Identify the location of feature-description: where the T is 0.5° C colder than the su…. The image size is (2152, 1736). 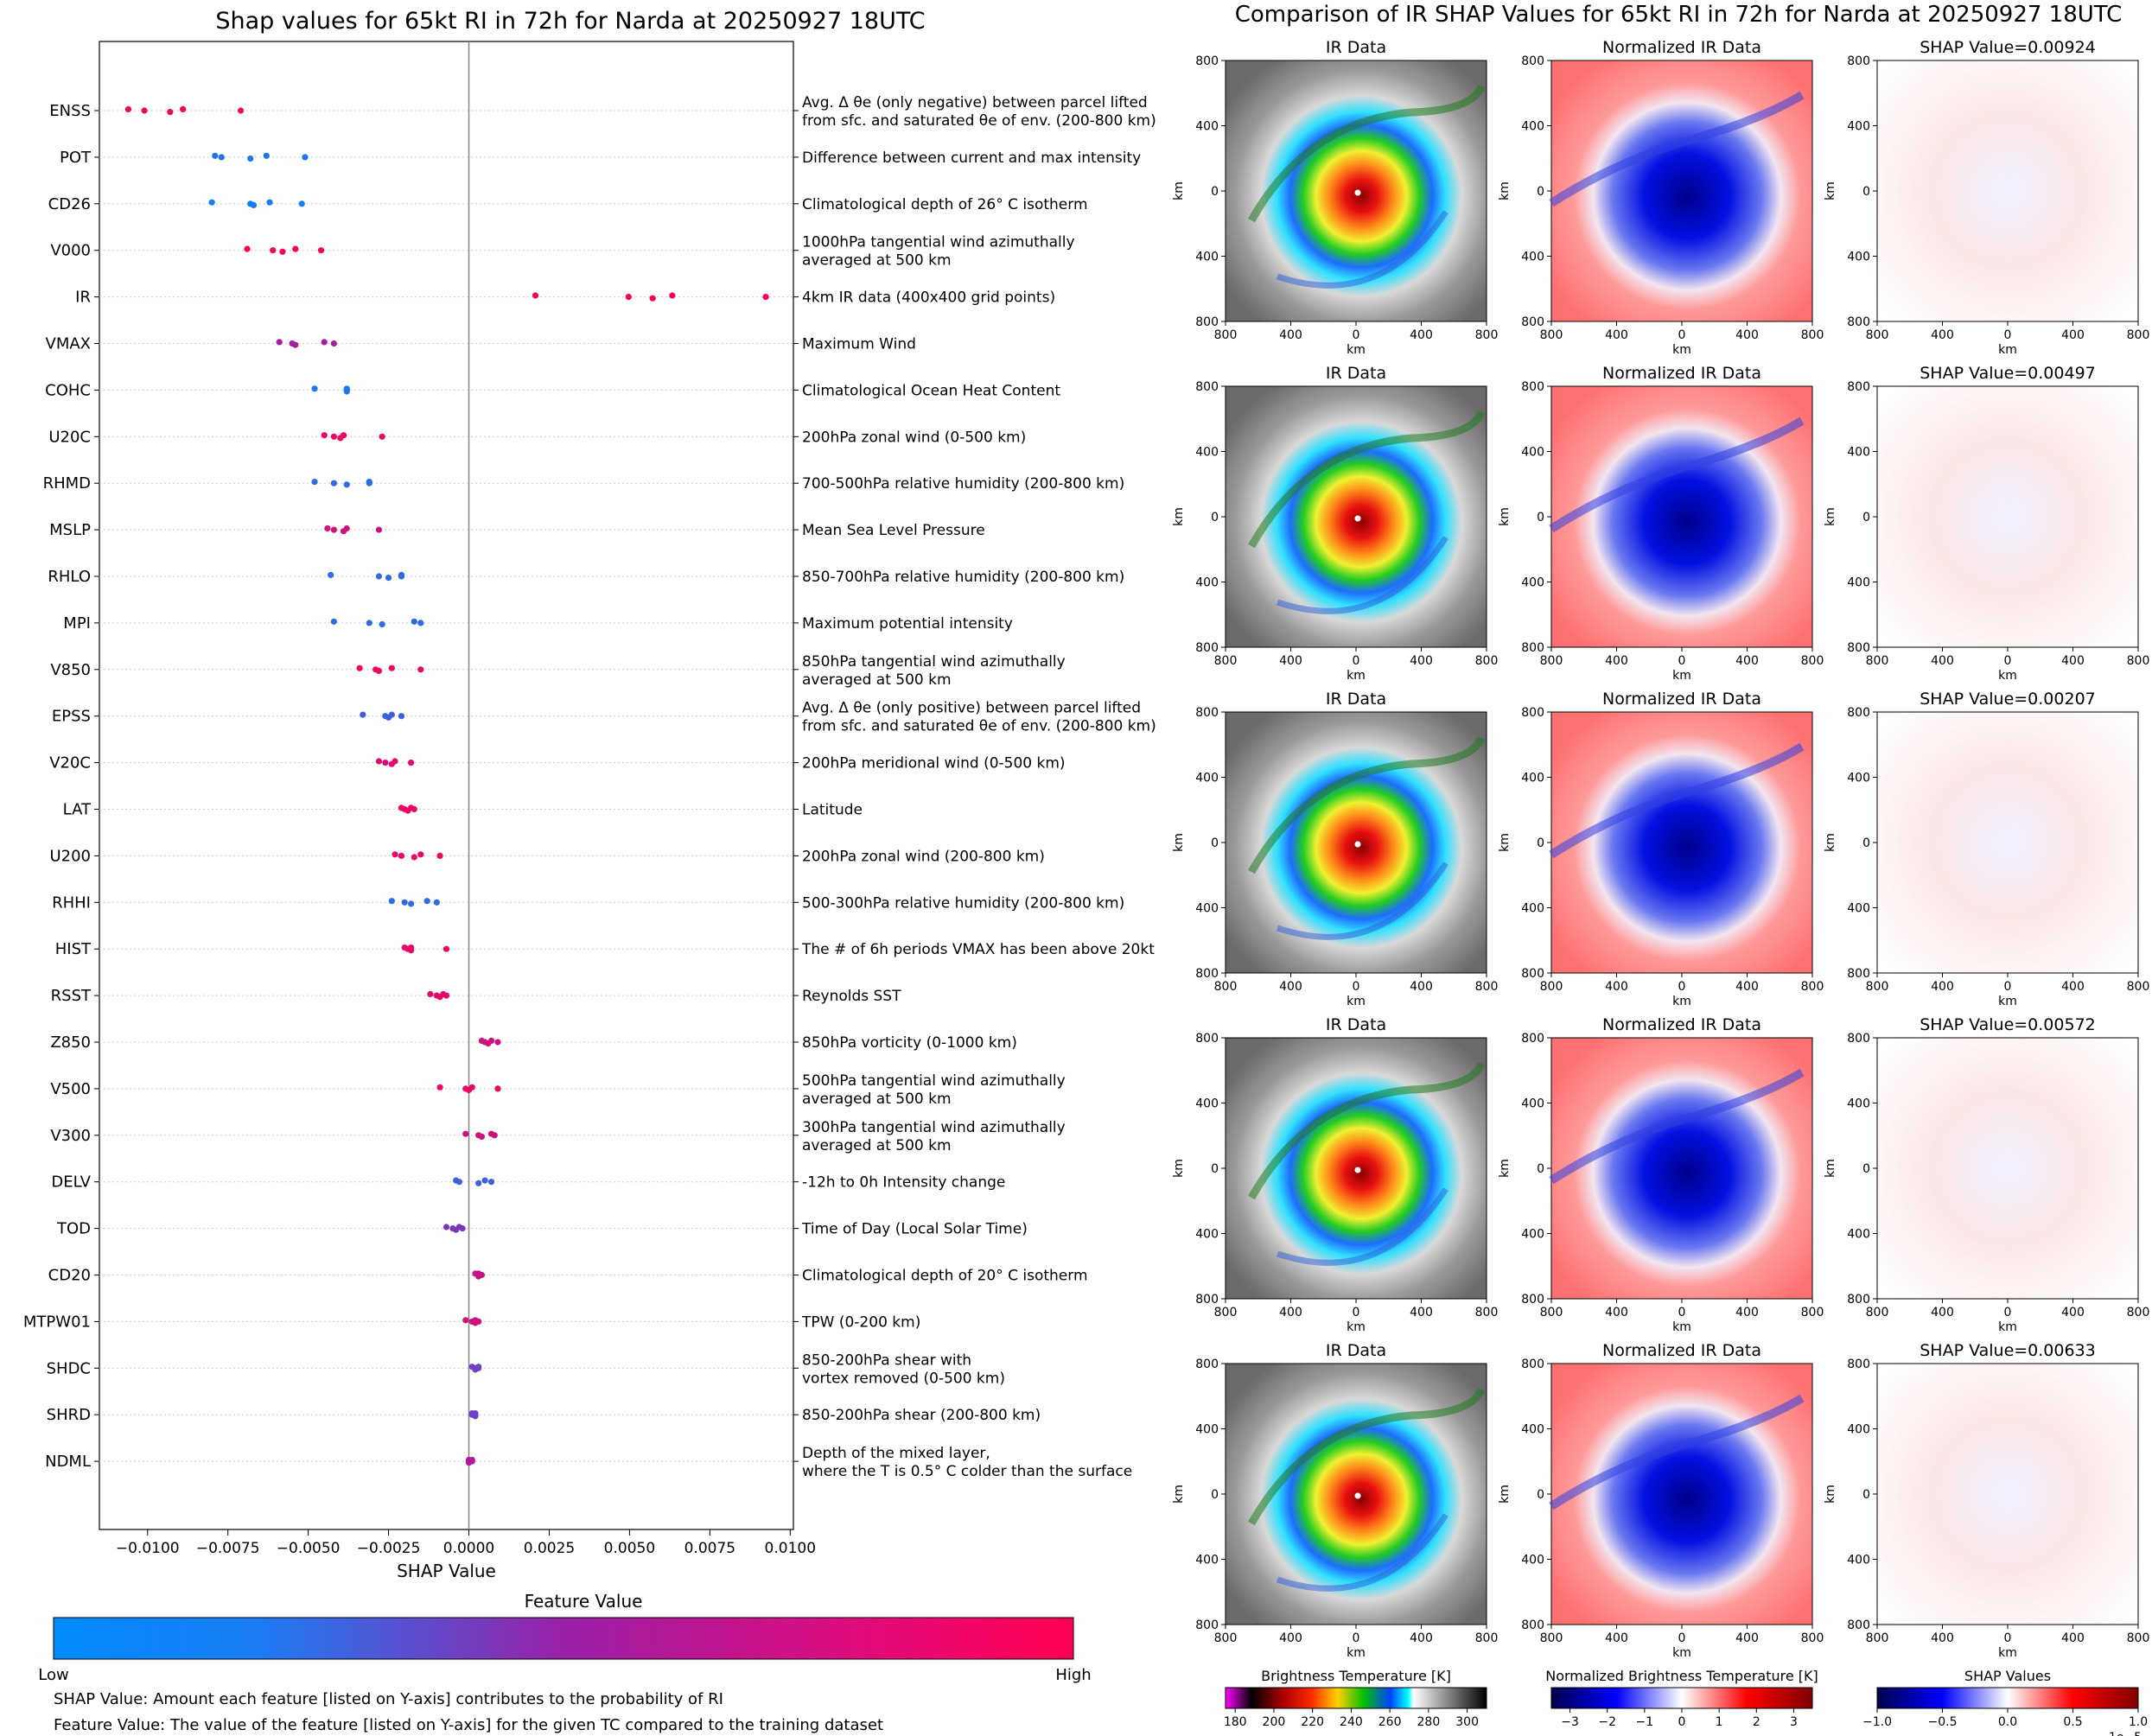
(967, 1471).